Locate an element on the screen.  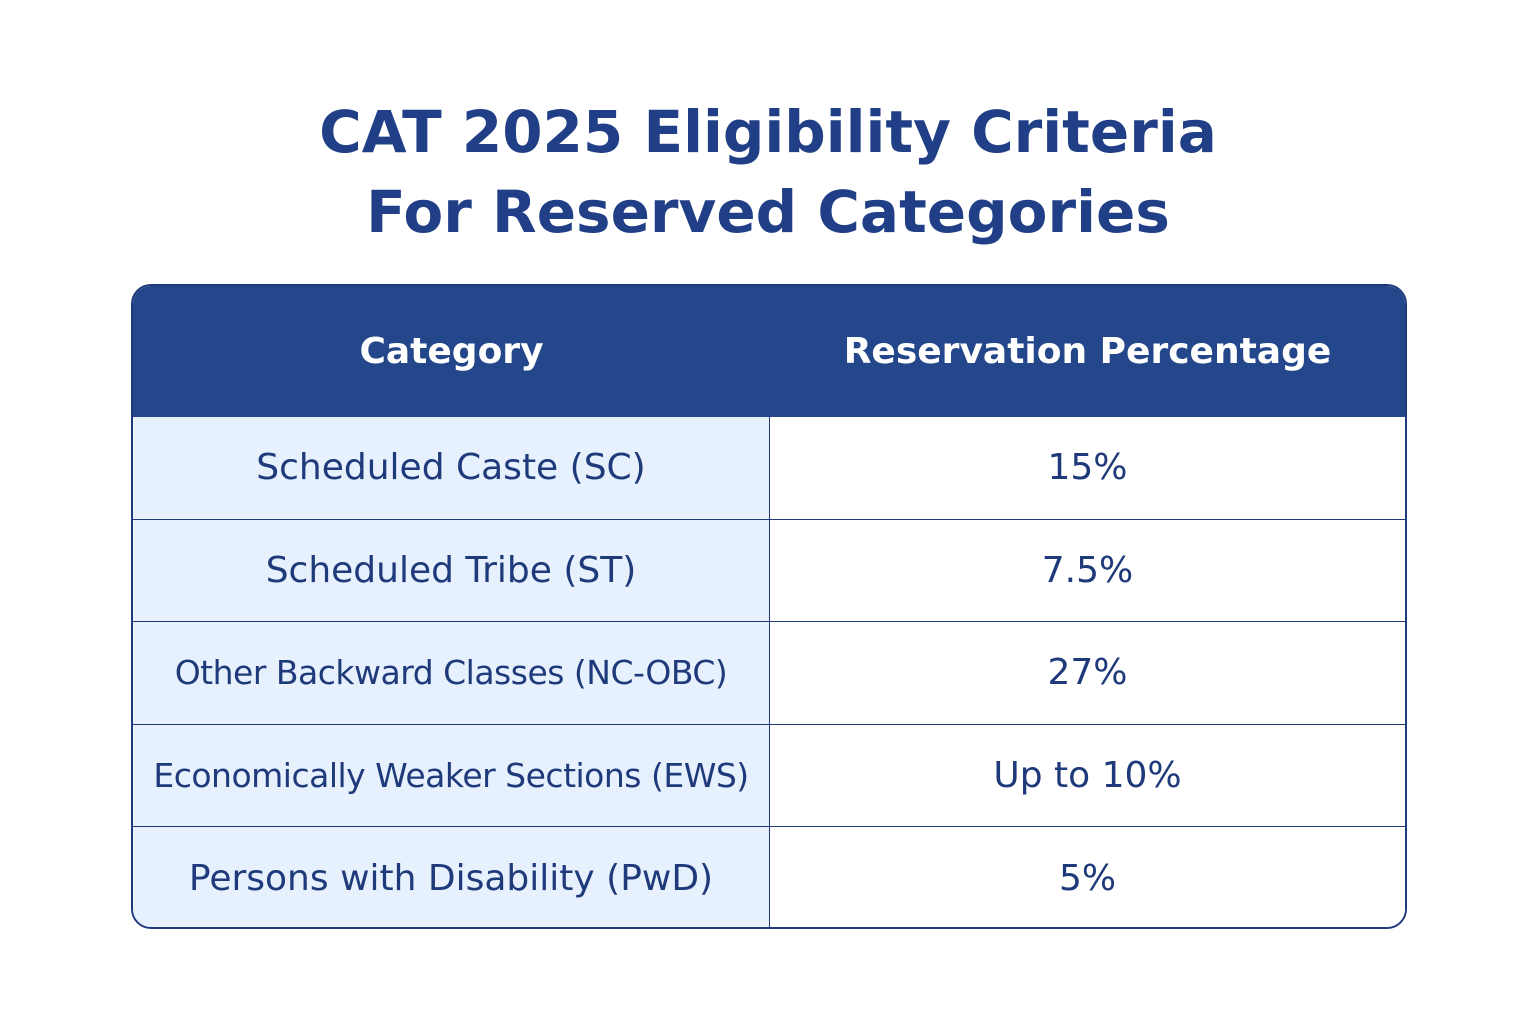
percentage-cell: 27% is located at coordinates (1087, 673).